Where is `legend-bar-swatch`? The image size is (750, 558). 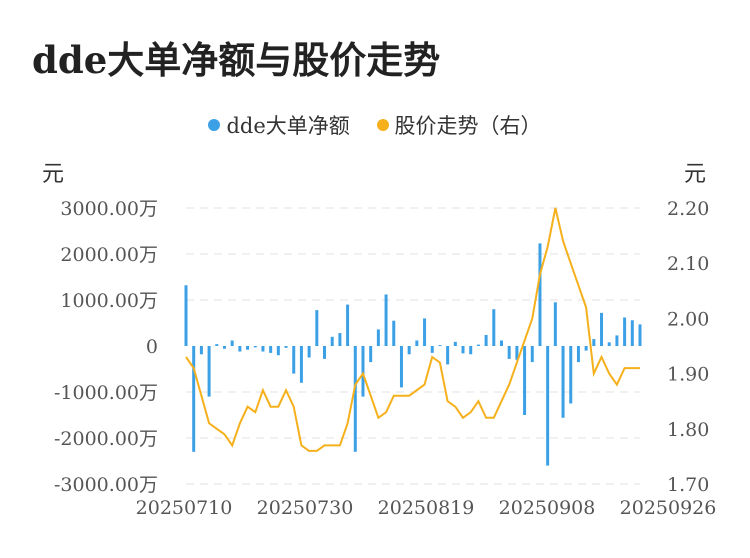
legend-bar-swatch is located at coordinates (214, 125).